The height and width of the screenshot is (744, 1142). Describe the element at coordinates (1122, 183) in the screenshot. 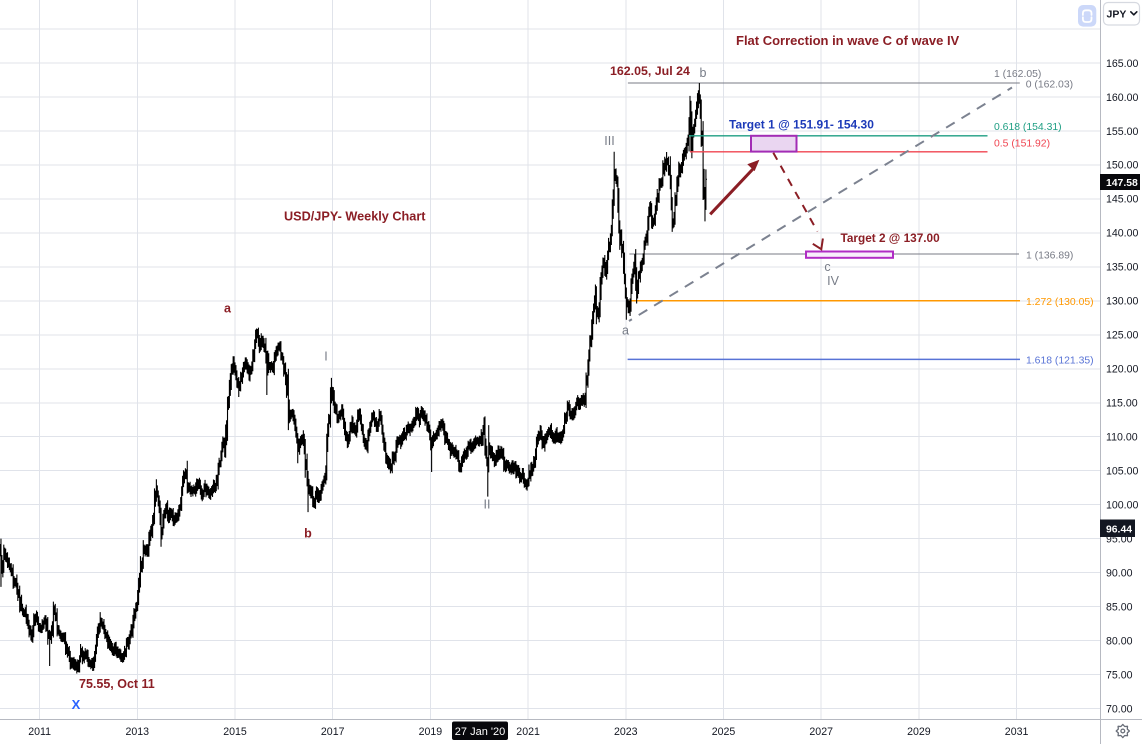

I see `svg-text: 147.58` at that location.